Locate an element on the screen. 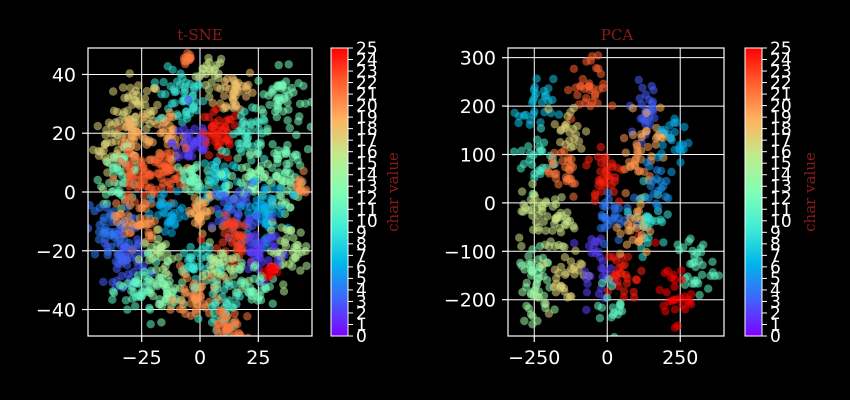  pca-xtick-label: 0 is located at coordinates (607, 358).